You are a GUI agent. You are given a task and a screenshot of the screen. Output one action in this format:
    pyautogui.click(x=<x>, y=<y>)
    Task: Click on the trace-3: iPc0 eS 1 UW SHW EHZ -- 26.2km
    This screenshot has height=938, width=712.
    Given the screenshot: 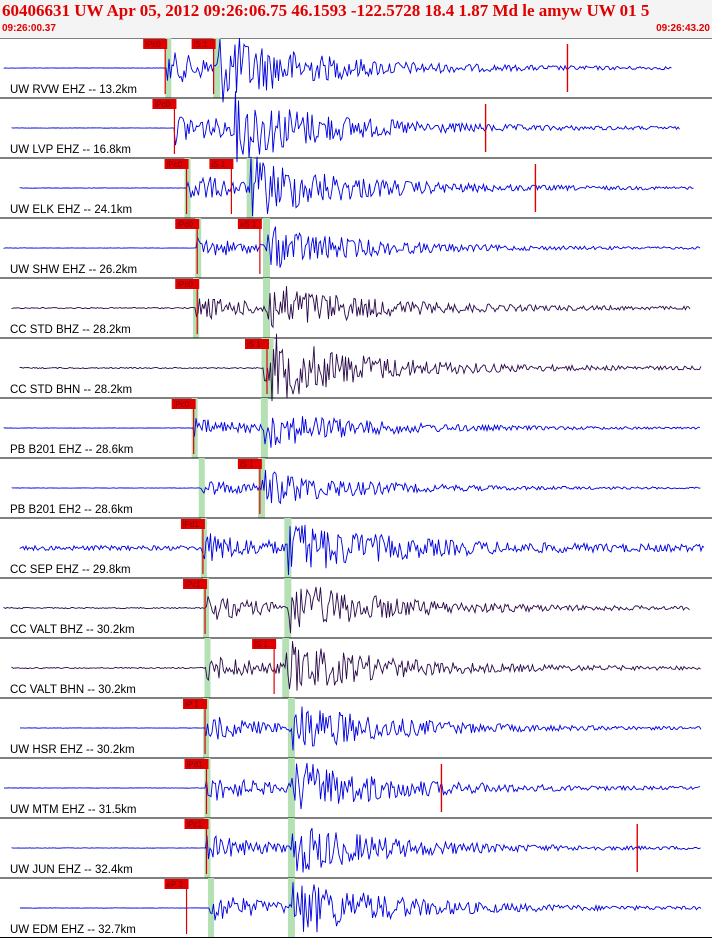 What is the action you would take?
    pyautogui.click(x=356, y=247)
    